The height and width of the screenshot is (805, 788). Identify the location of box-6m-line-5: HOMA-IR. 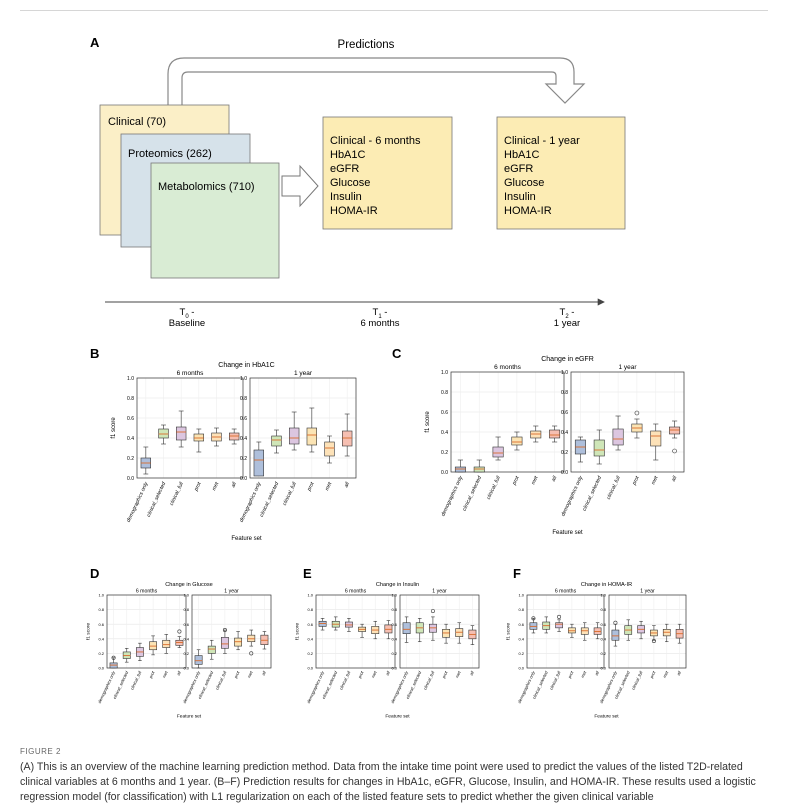
(354, 211).